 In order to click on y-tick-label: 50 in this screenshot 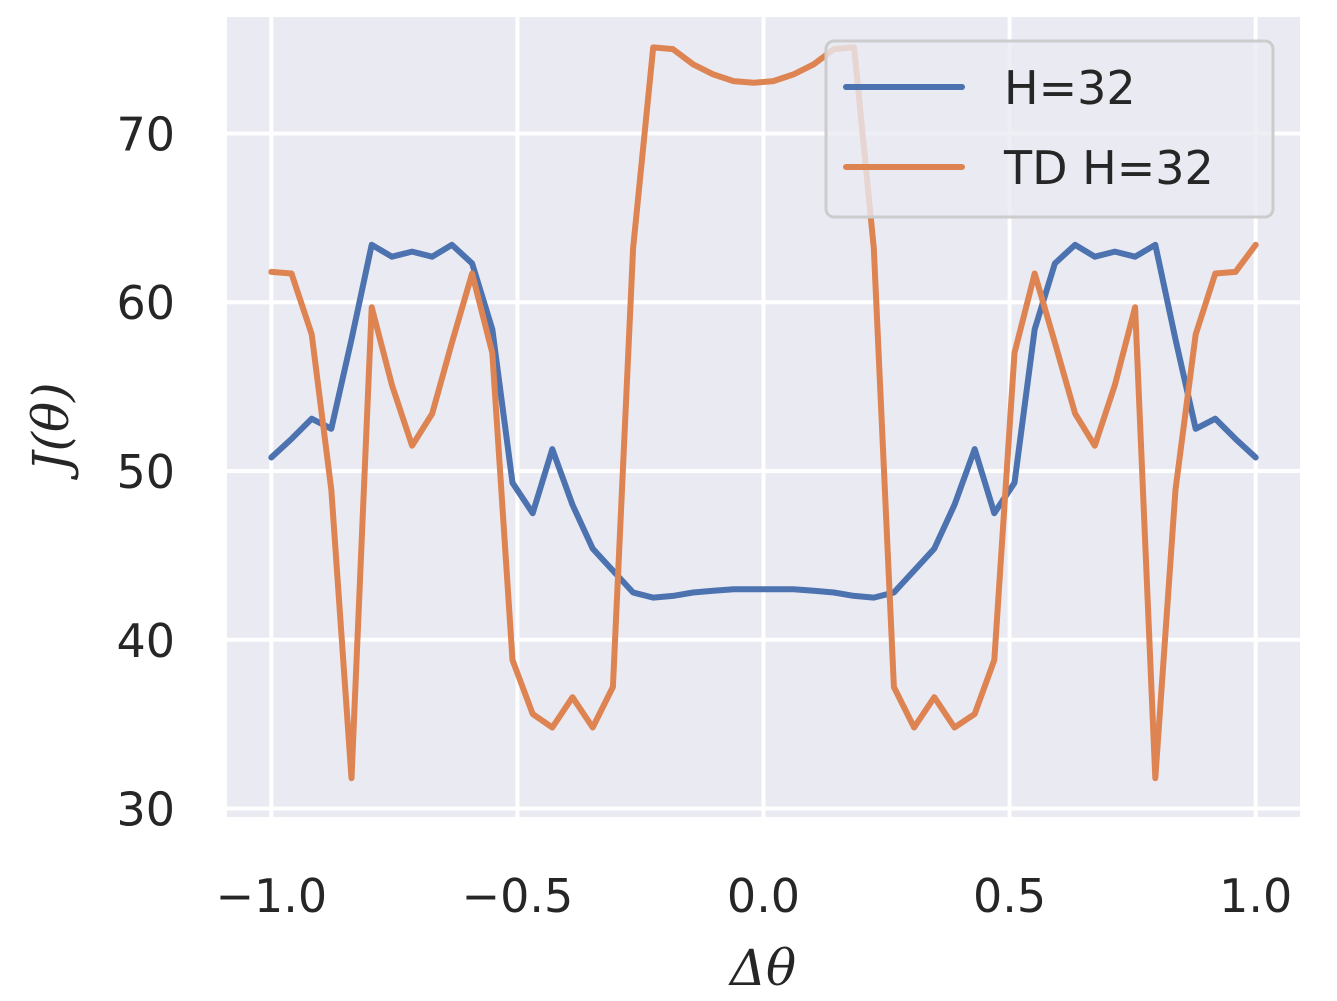, I will do `click(145, 472)`.